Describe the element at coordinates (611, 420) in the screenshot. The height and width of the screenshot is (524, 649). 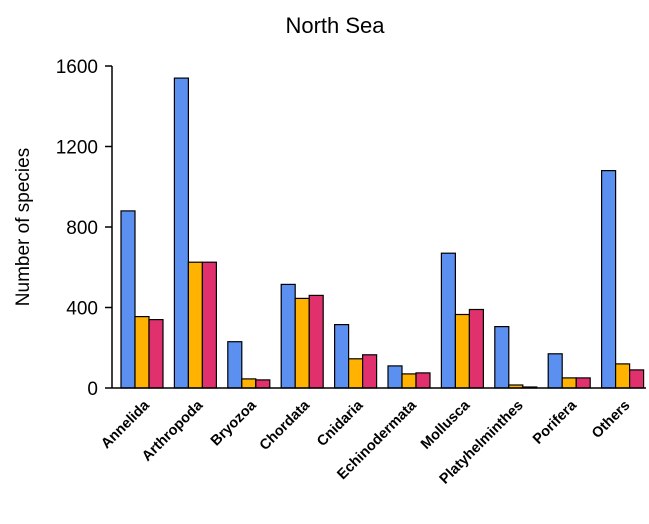
I see `x-tick-label-others: Others` at that location.